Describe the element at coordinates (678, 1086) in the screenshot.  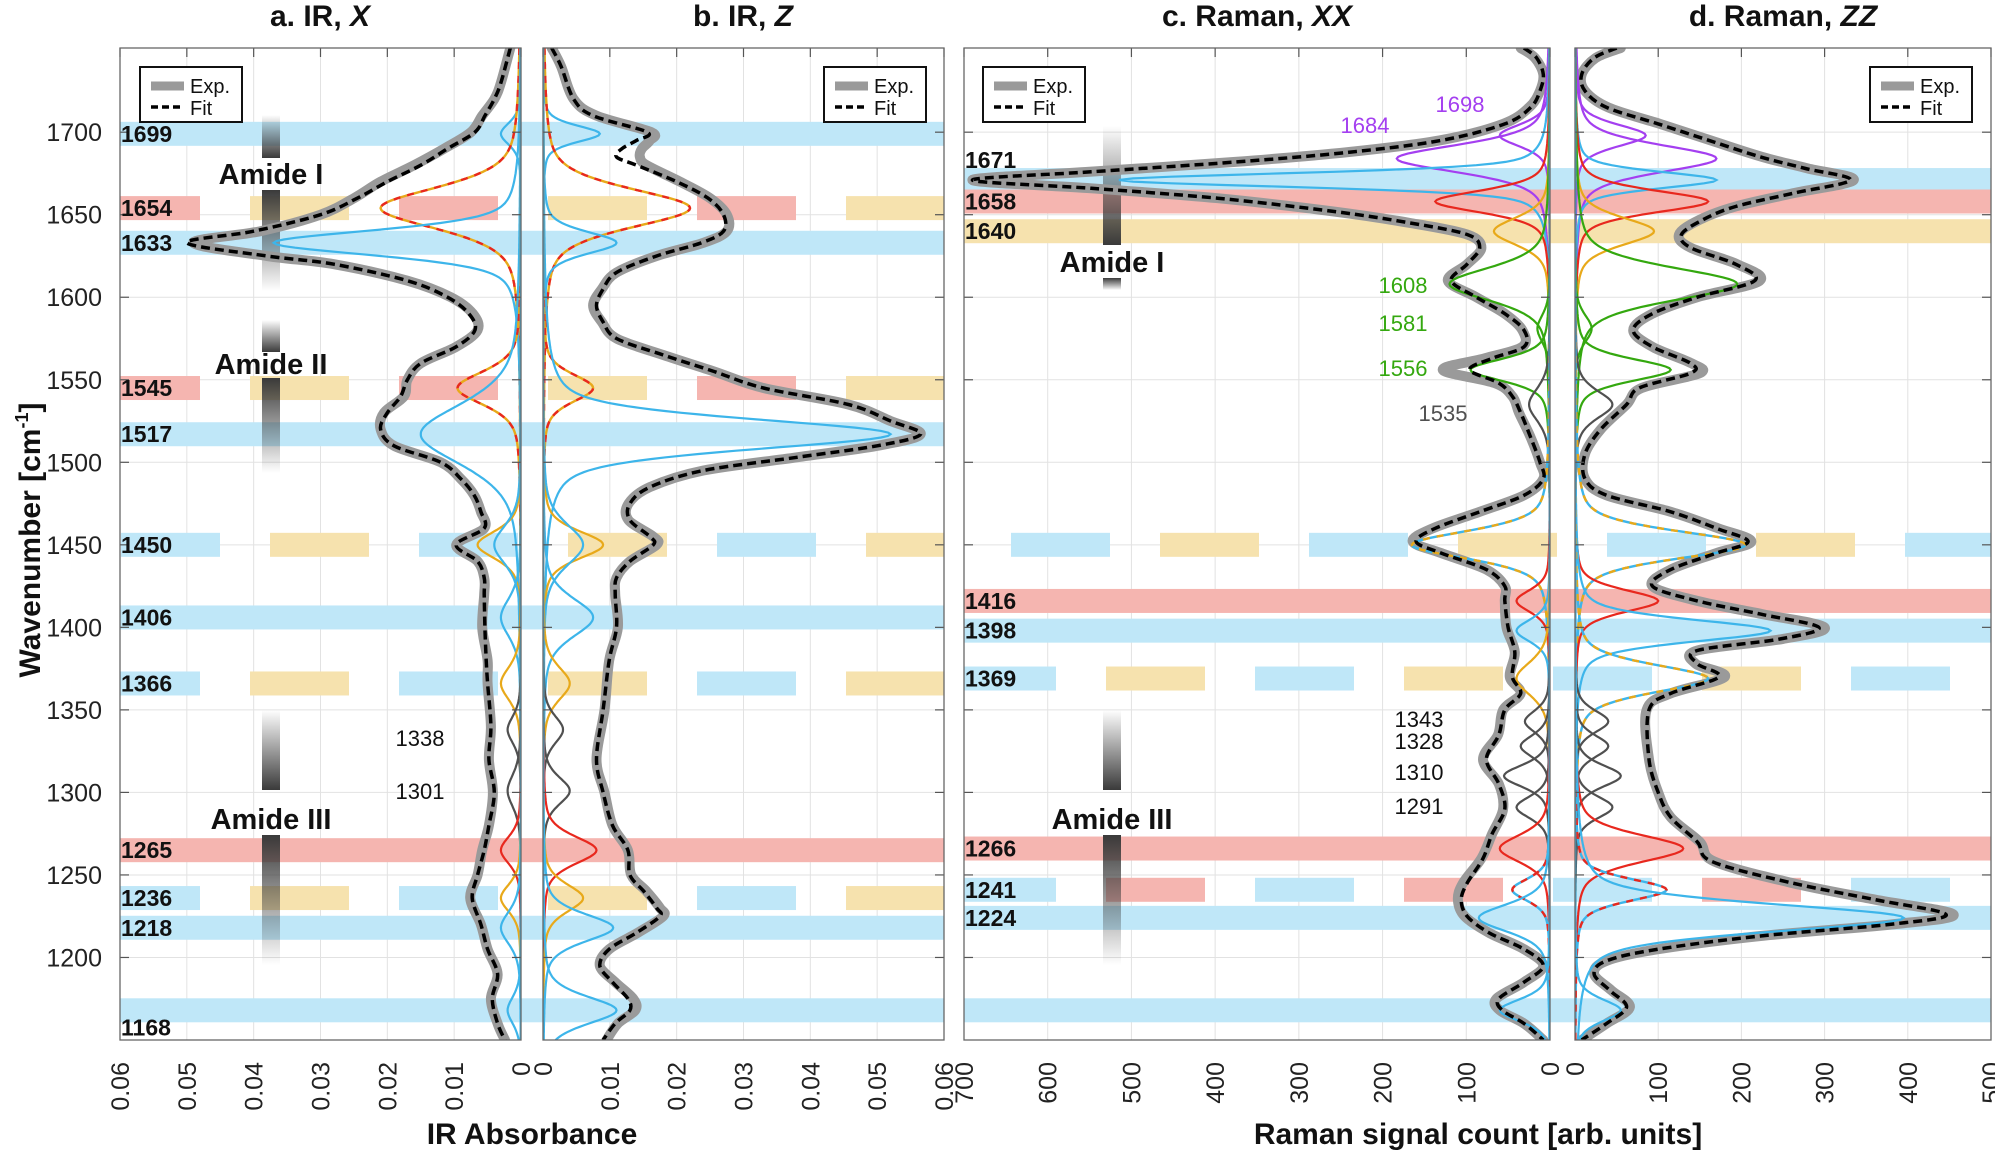
I see `x-tick-label: 0.02` at that location.